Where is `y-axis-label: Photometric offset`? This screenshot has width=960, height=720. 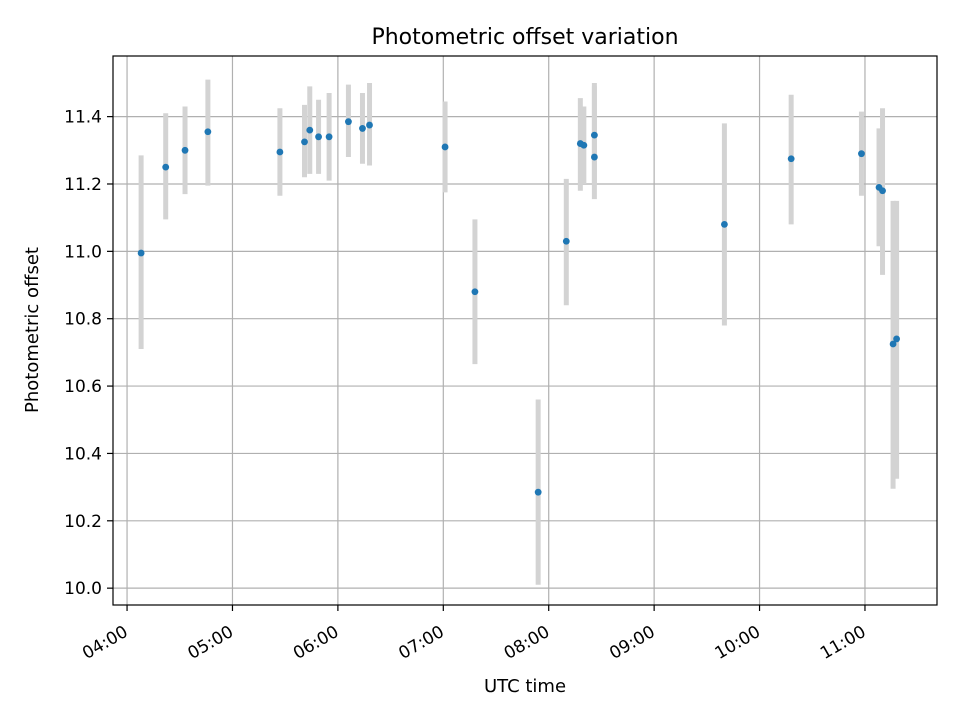
y-axis-label: Photometric offset is located at coordinates (32, 330).